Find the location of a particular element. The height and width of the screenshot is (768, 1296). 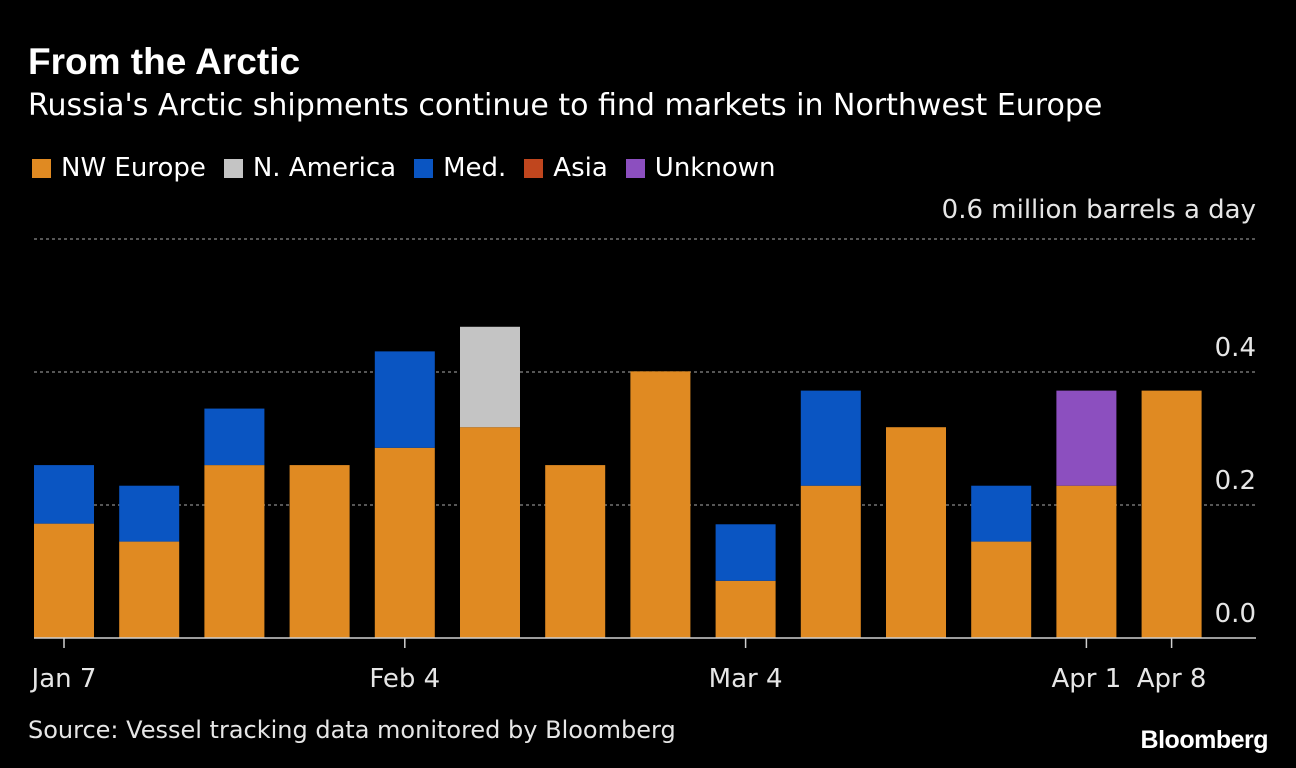

x-tick-label-1: Feb 4 is located at coordinates (404, 679).